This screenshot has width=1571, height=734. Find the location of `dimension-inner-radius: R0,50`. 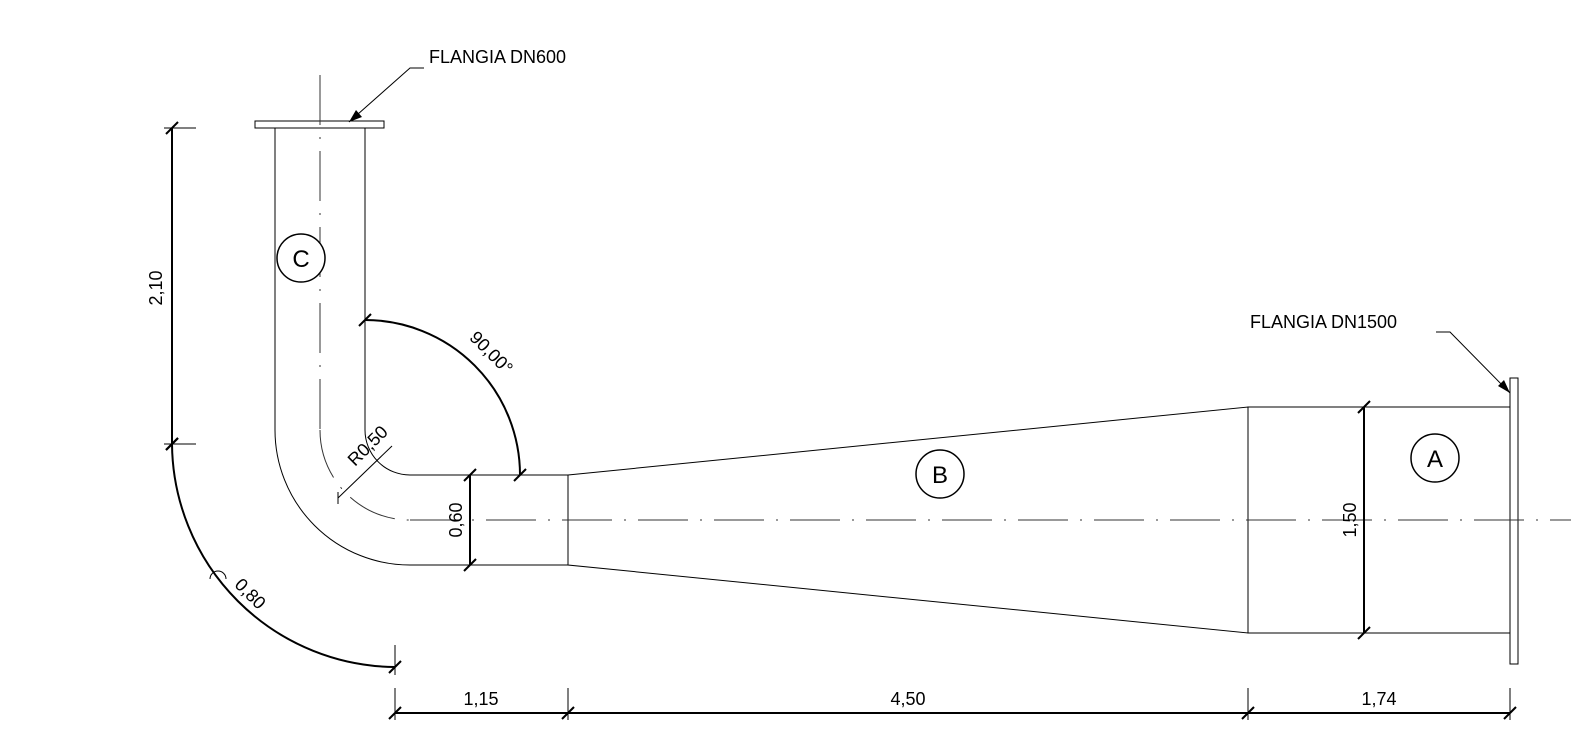

dimension-inner-radius: R0,50 is located at coordinates (365, 463).